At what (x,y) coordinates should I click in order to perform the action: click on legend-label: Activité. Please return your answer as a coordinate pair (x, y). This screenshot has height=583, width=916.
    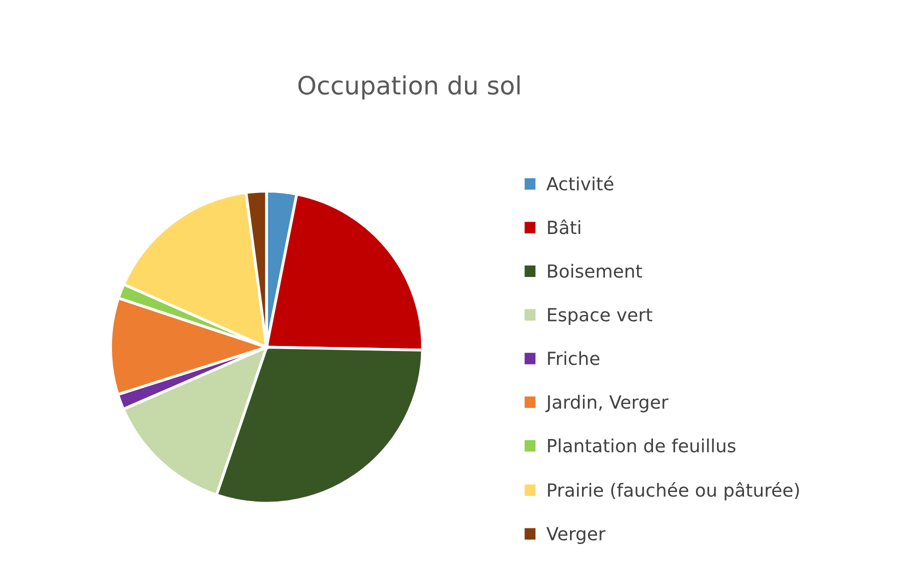
    Looking at the image, I should click on (580, 183).